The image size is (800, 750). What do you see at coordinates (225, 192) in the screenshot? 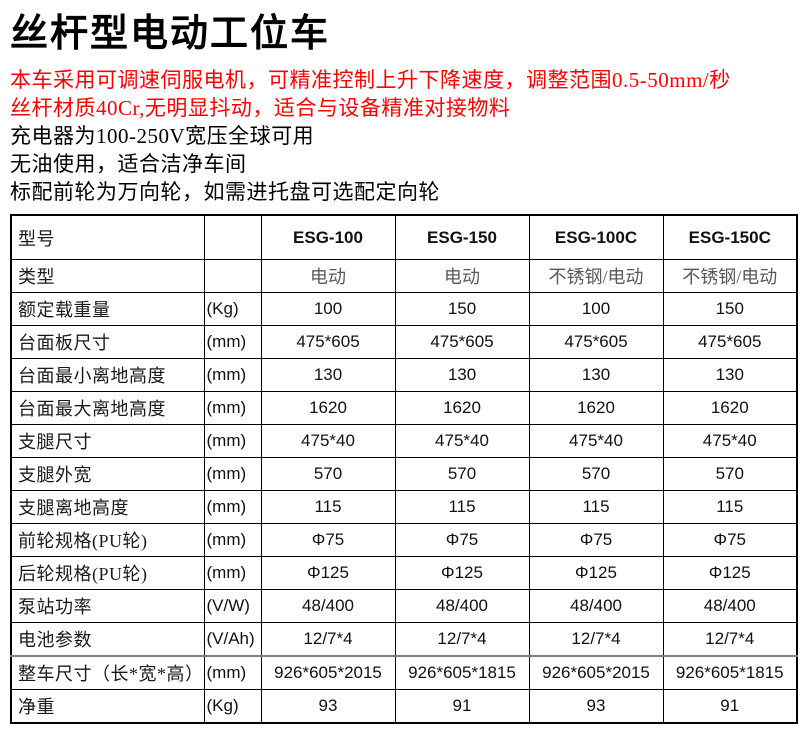
I see `intro-line-wheels: 标配前轮为万向轮，如需进托盘可选配定向轮` at bounding box center [225, 192].